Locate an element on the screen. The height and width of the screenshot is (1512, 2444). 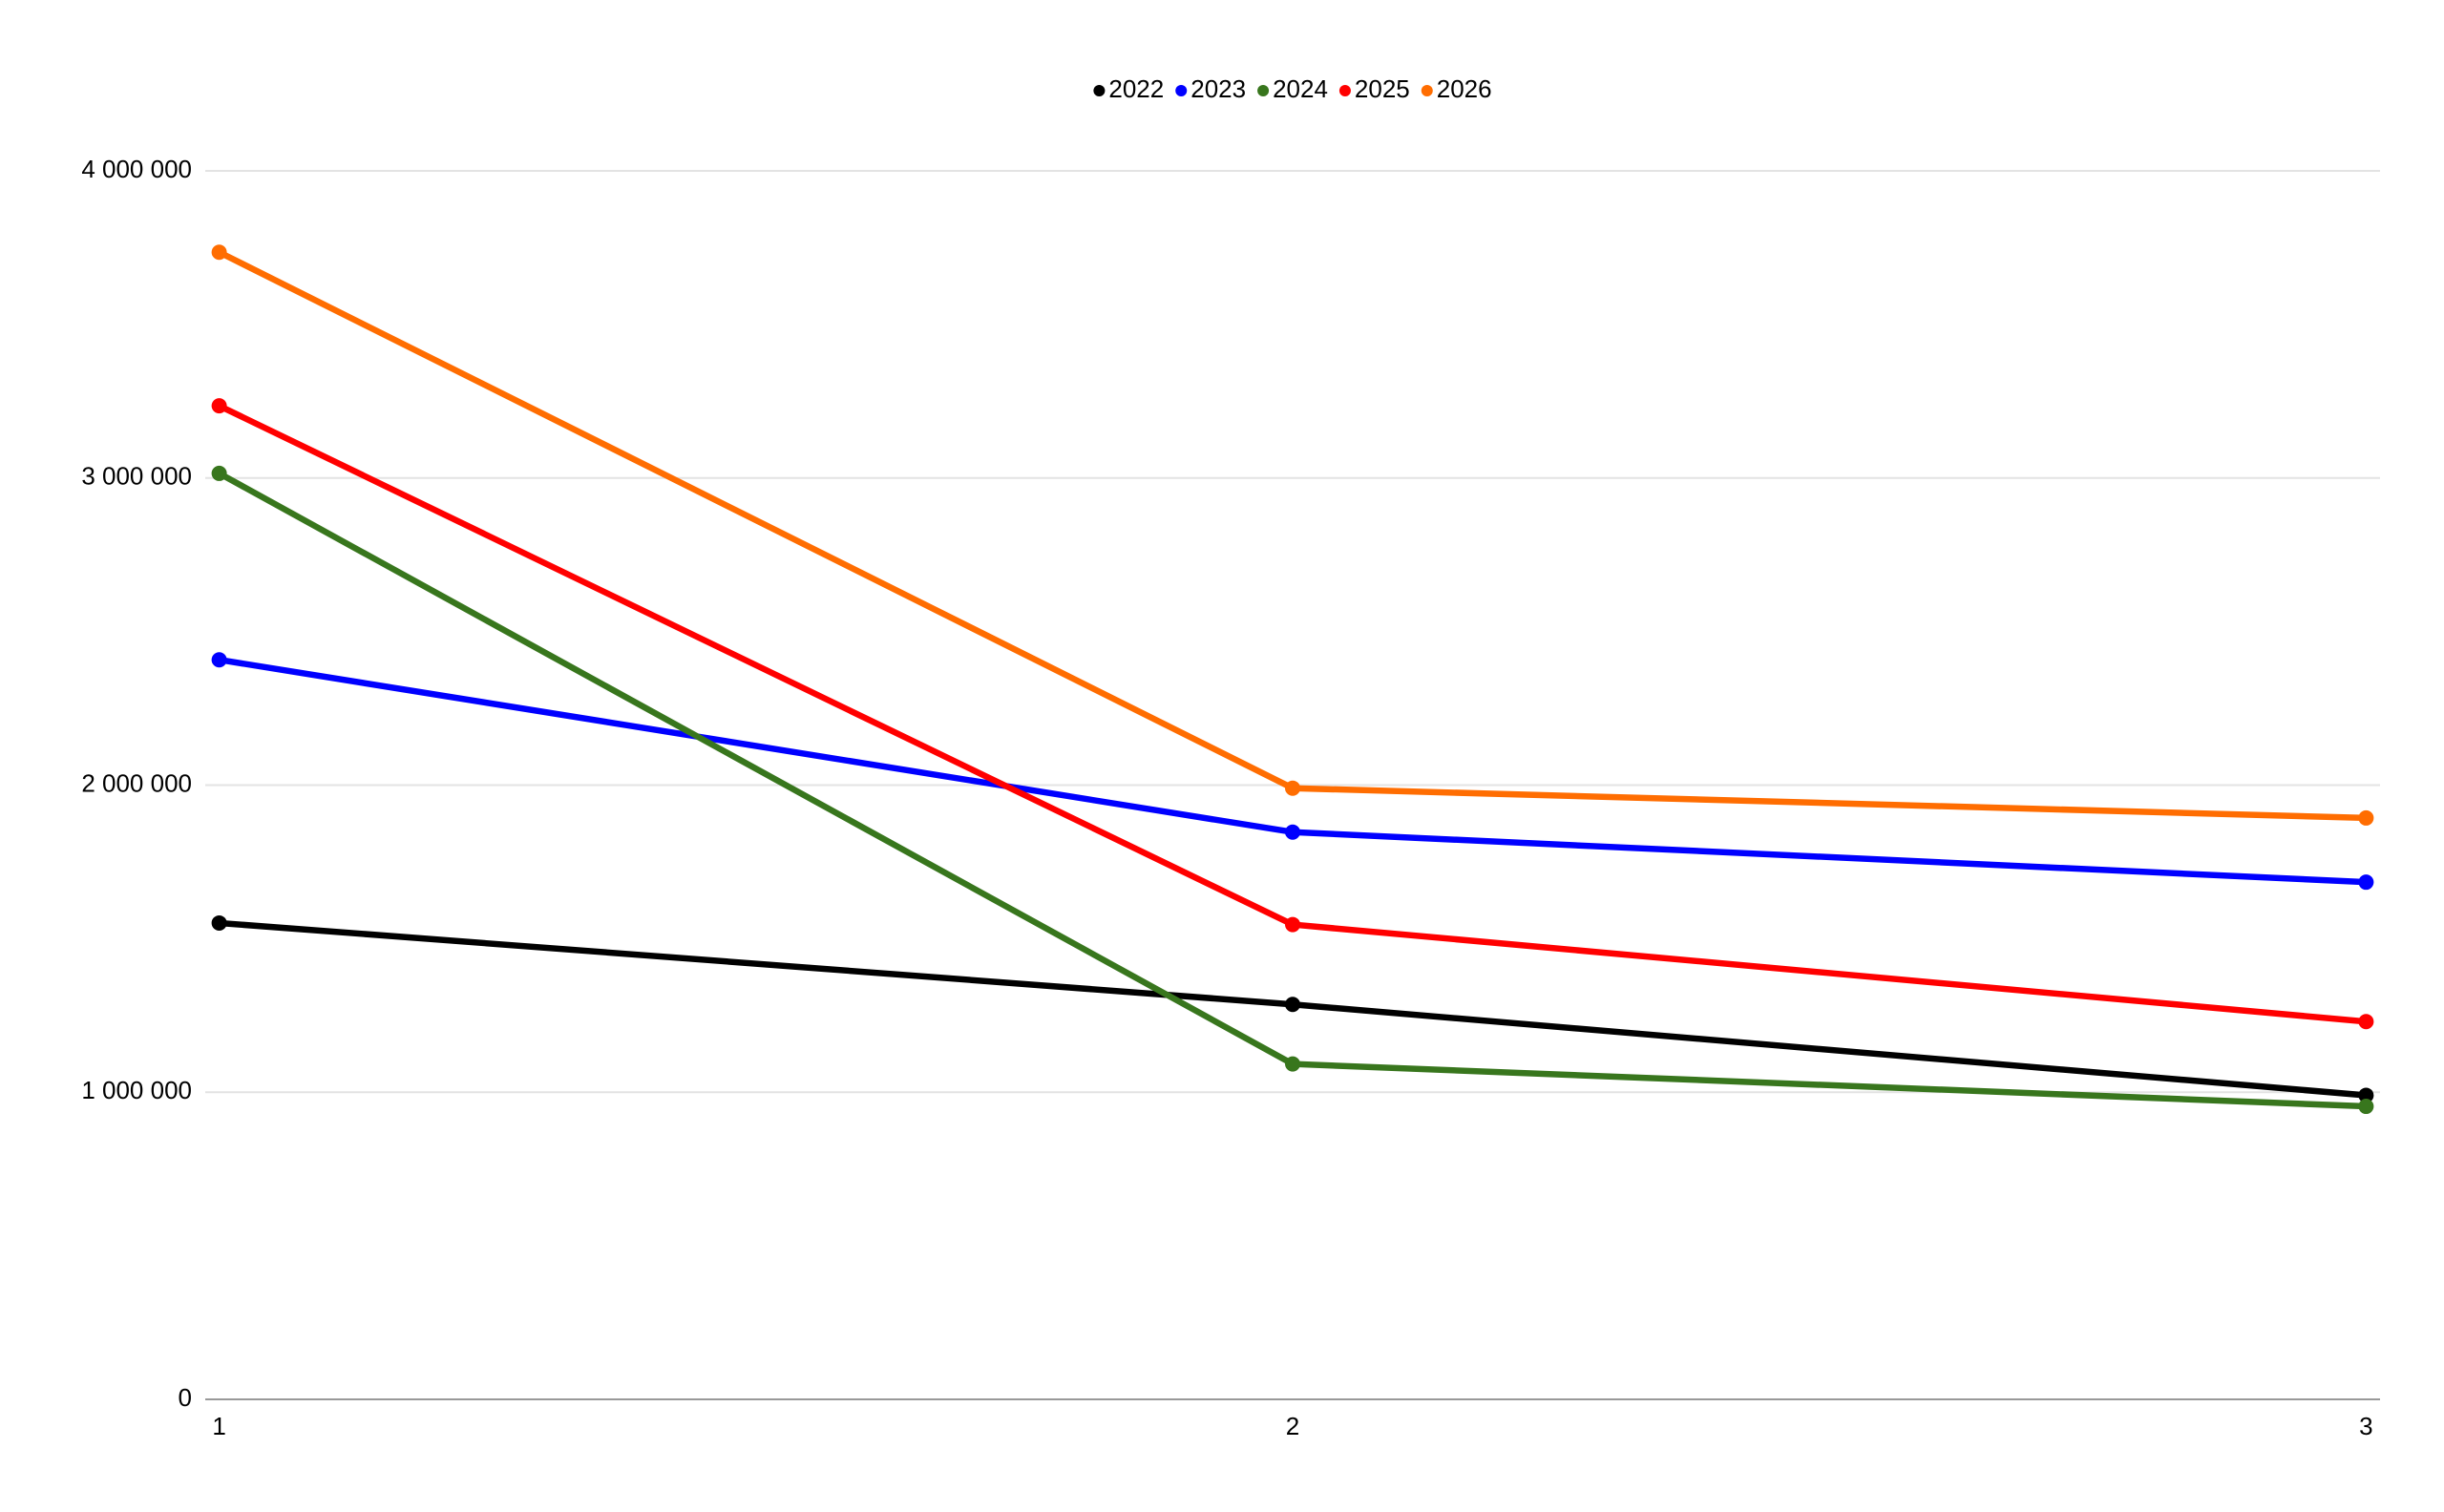
legend-label: 2024 is located at coordinates (1301, 89).